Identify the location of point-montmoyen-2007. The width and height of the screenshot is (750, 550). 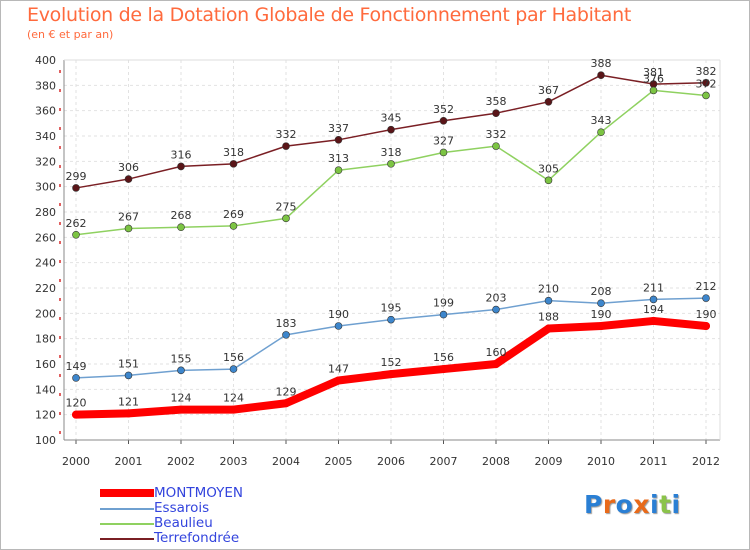
(443, 369).